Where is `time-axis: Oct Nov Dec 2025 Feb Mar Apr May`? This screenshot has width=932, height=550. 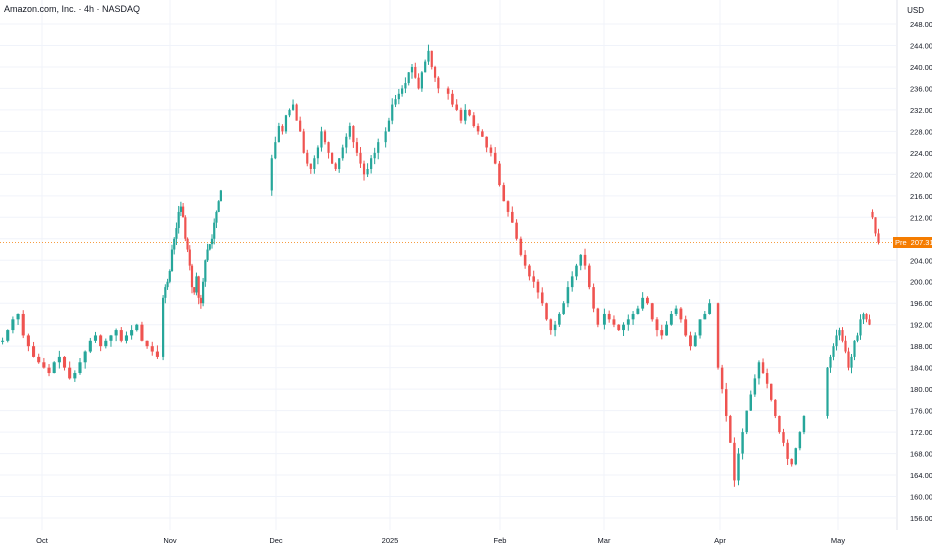 time-axis: Oct Nov Dec 2025 Feb Mar Apr May is located at coordinates (440, 540).